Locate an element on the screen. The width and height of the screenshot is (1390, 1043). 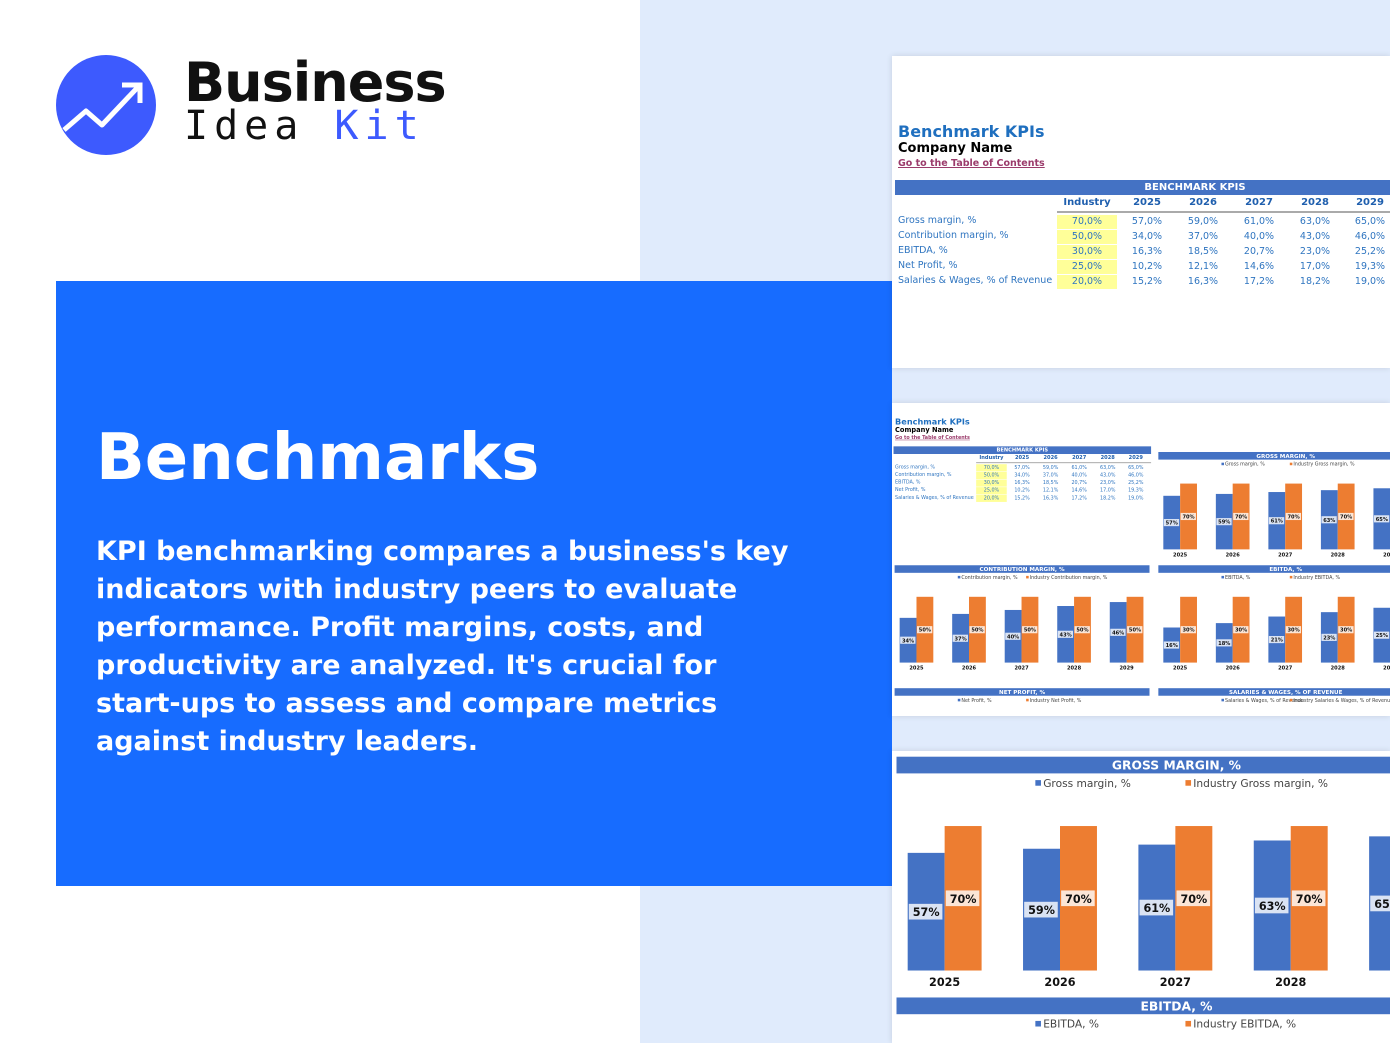
column-header: 2025 is located at coordinates (1022, 458).